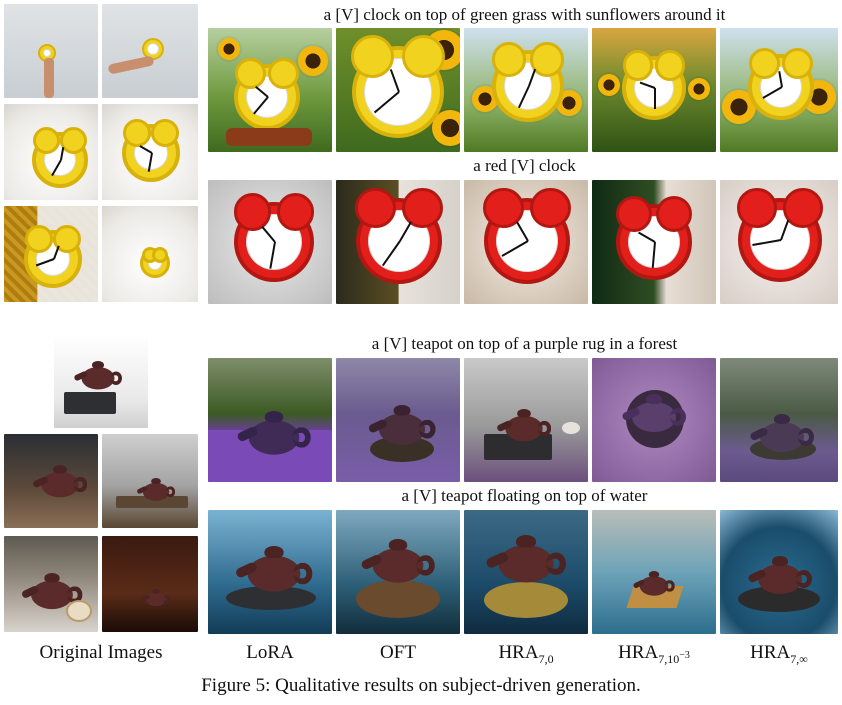 This screenshot has height=705, width=842. I want to click on lora-teapot-water, so click(270, 572).